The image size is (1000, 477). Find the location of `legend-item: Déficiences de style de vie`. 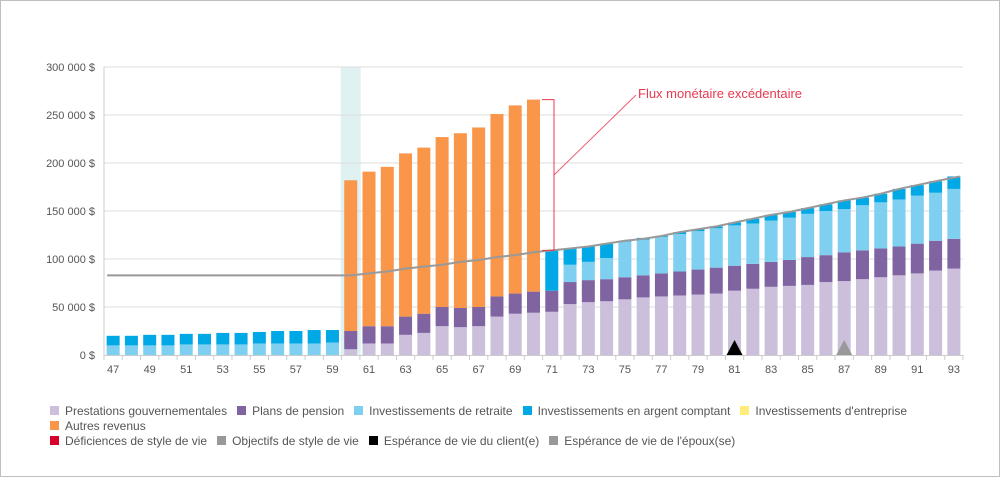

legend-item: Déficiences de style de vie is located at coordinates (128, 441).